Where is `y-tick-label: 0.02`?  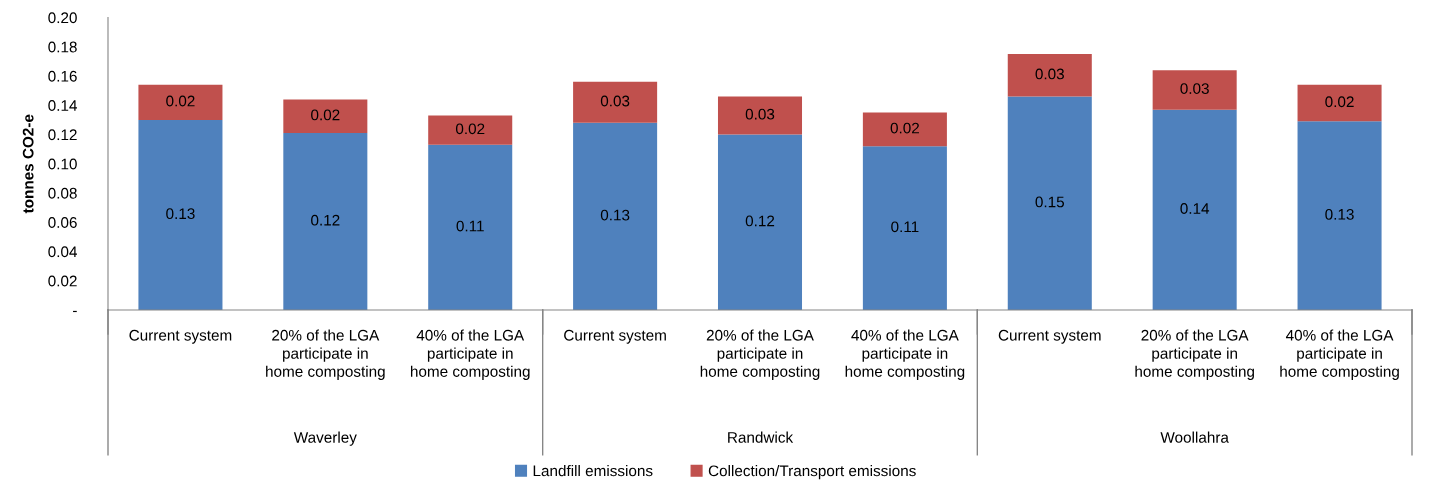
y-tick-label: 0.02 is located at coordinates (62, 281).